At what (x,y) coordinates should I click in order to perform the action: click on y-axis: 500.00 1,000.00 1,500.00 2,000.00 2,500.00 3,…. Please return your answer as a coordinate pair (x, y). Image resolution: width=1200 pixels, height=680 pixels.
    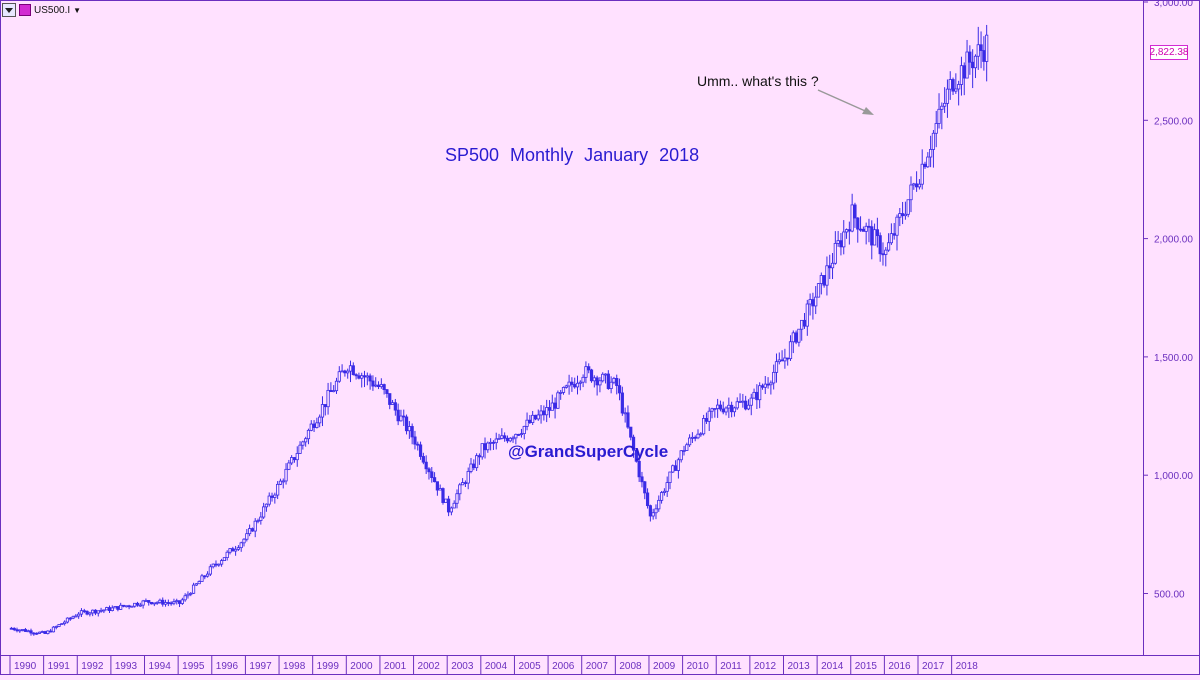
    Looking at the image, I should click on (1168, 300).